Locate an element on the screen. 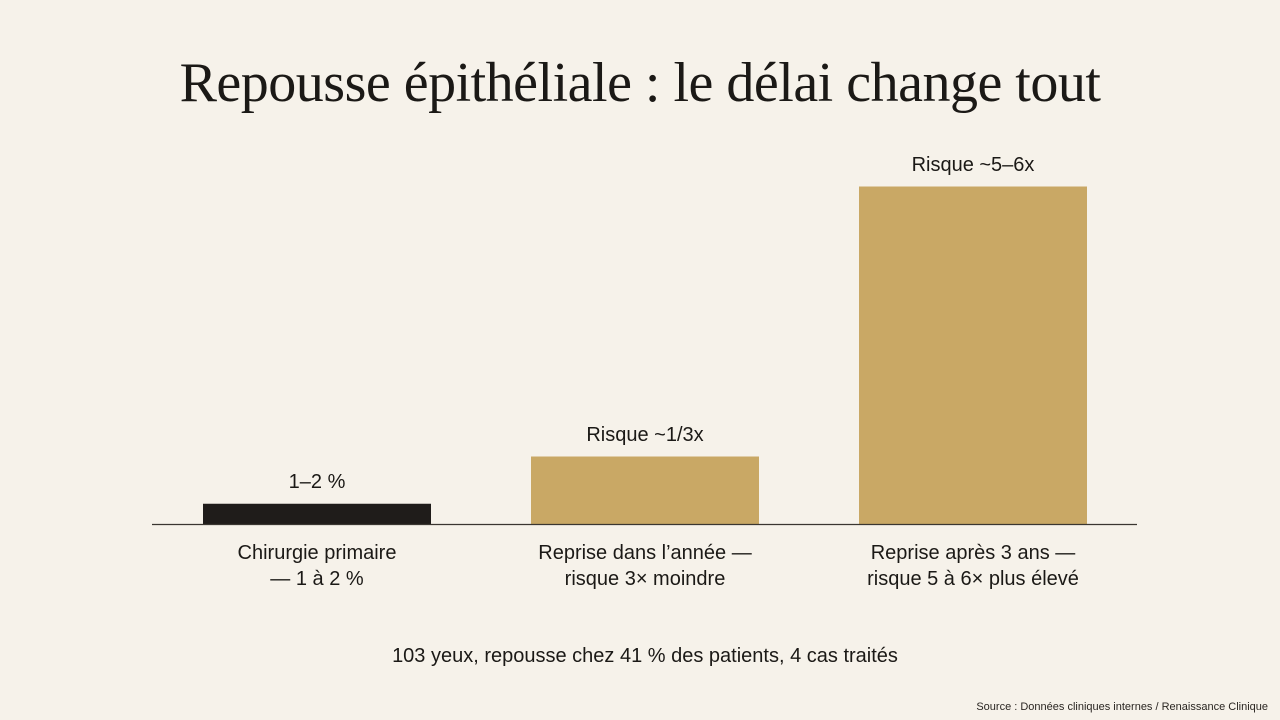  value-label-1: 1–2 % is located at coordinates (317, 481).